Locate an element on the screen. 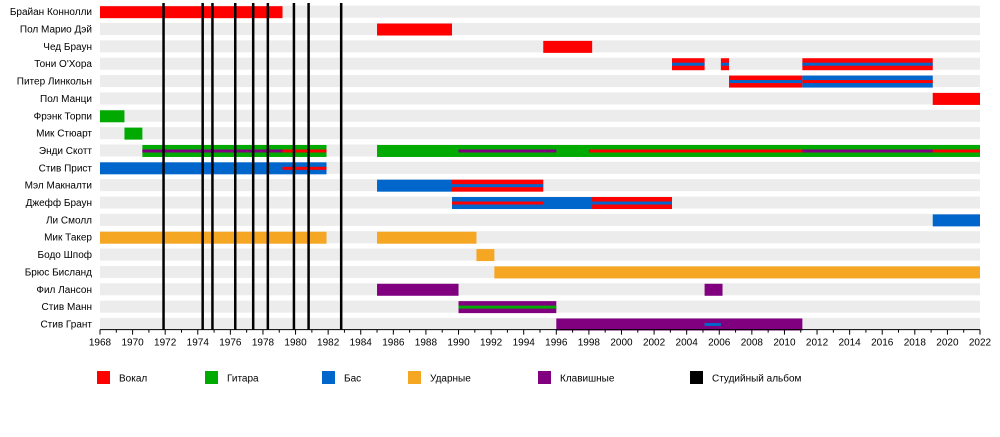  legend-label-album: Студийный альбом is located at coordinates (757, 379).